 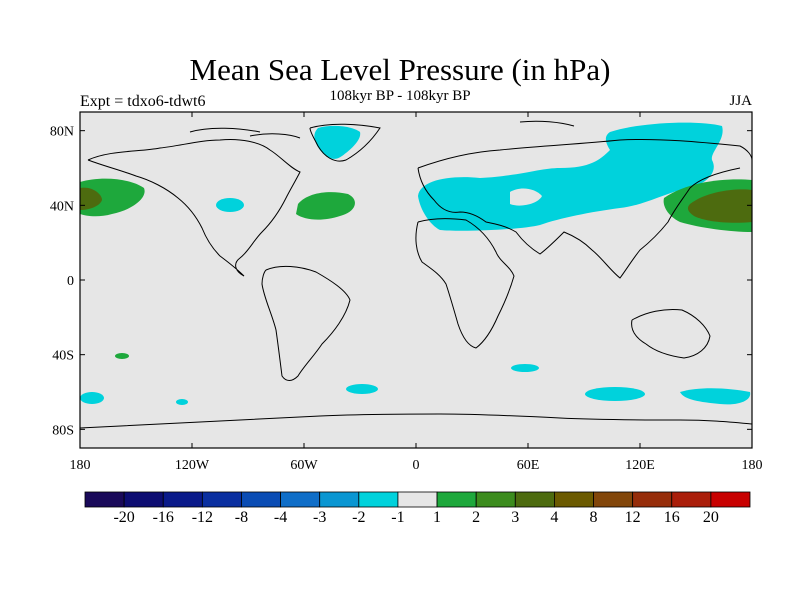 What do you see at coordinates (192, 465) in the screenshot?
I see `lon-tick-label: 120W` at bounding box center [192, 465].